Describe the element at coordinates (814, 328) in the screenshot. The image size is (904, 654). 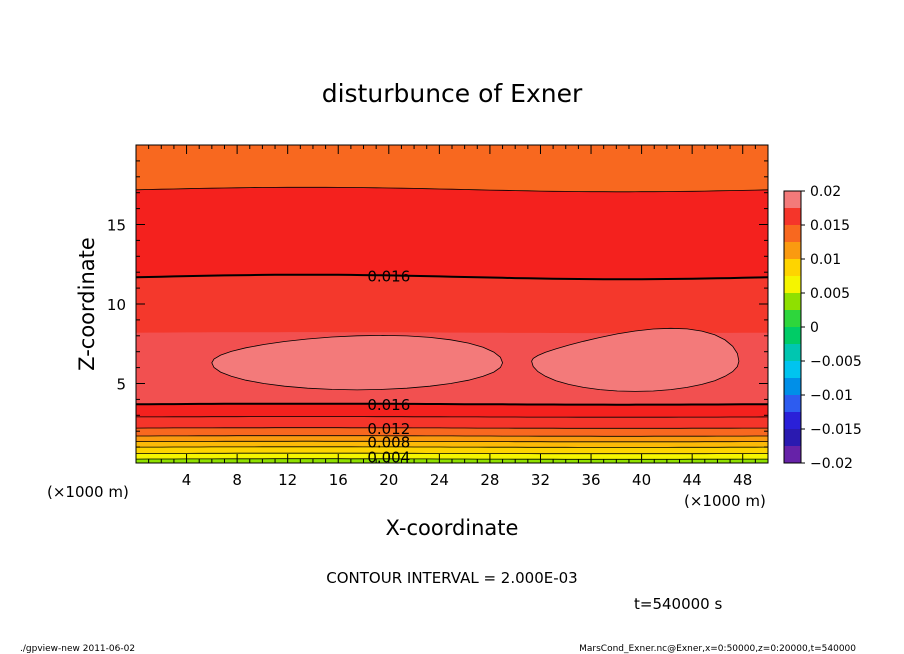
I see `colorbar-tick-label: 0` at that location.